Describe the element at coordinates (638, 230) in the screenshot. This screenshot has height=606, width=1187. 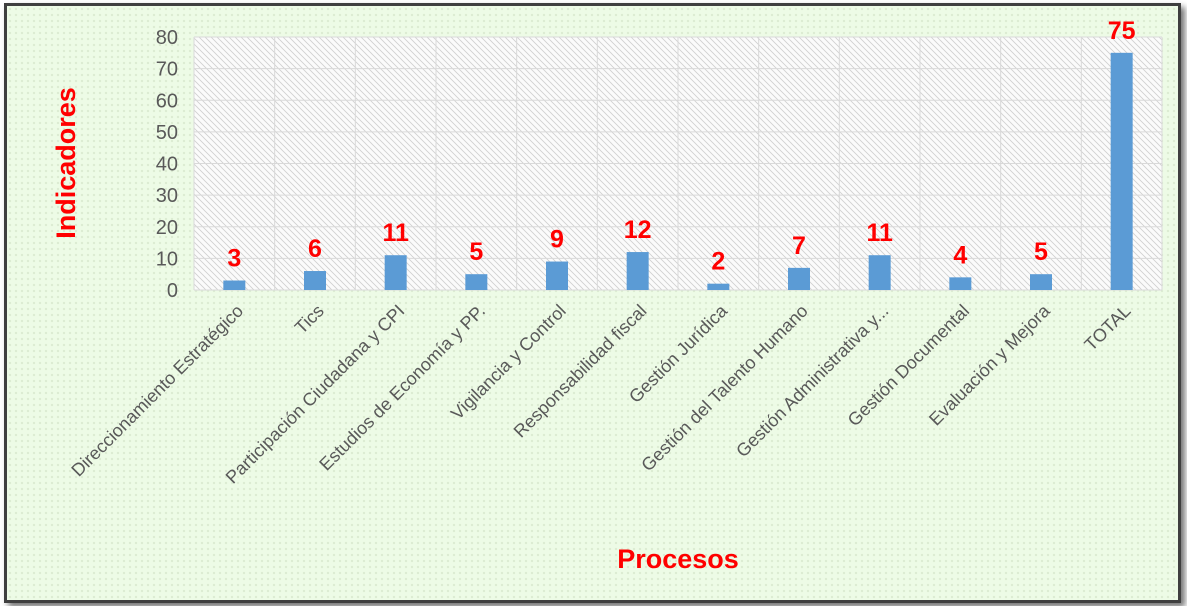
I see `data-label: 12` at that location.